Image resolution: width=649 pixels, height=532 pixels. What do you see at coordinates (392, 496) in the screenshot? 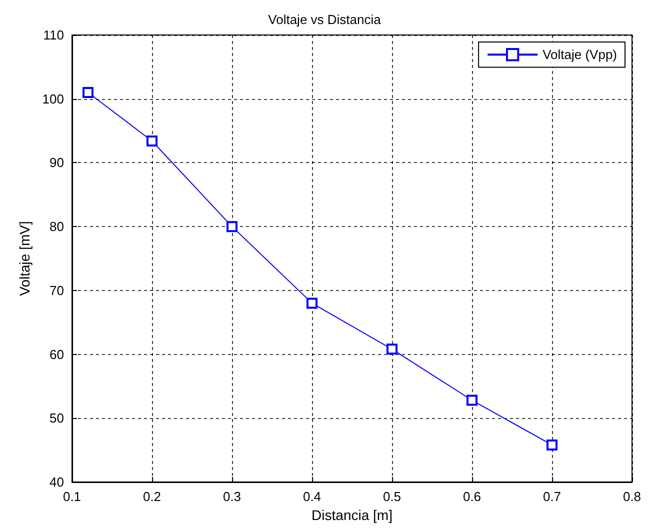
I see `x-tick-label: 0.5` at bounding box center [392, 496].